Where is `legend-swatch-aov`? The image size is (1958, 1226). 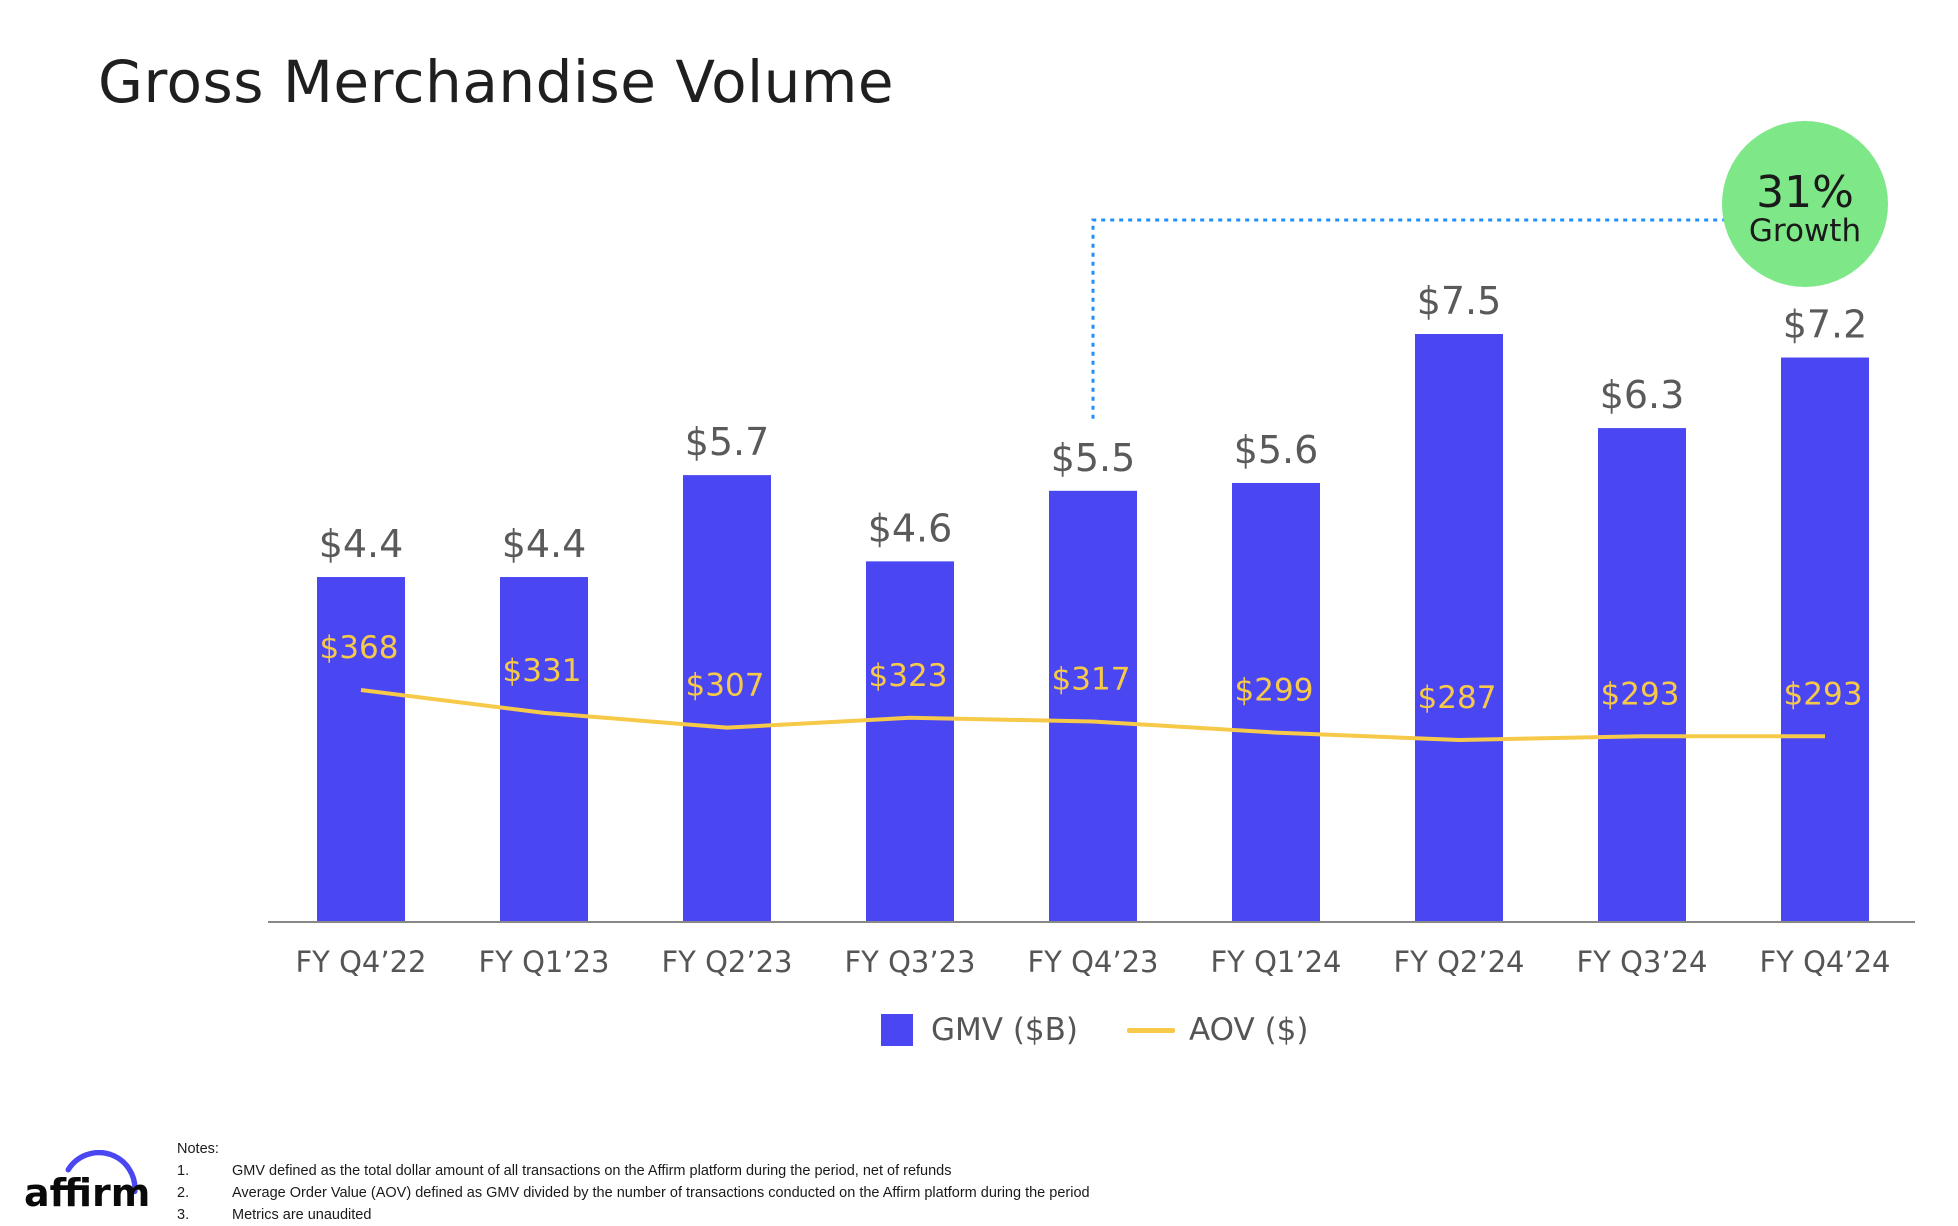 legend-swatch-aov is located at coordinates (1151, 1030).